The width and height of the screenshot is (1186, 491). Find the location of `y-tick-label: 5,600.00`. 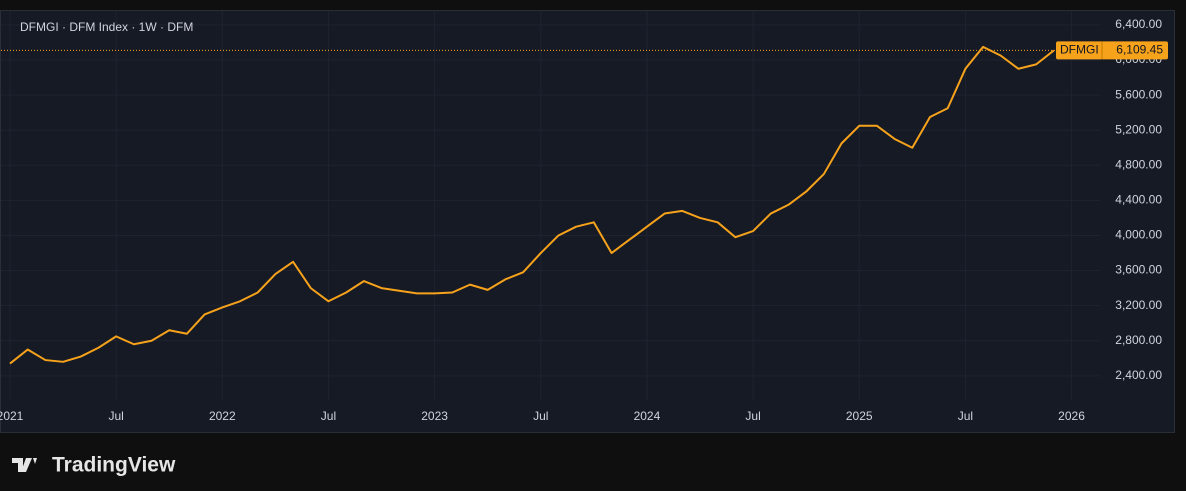

y-tick-label: 5,600.00 is located at coordinates (1138, 94).